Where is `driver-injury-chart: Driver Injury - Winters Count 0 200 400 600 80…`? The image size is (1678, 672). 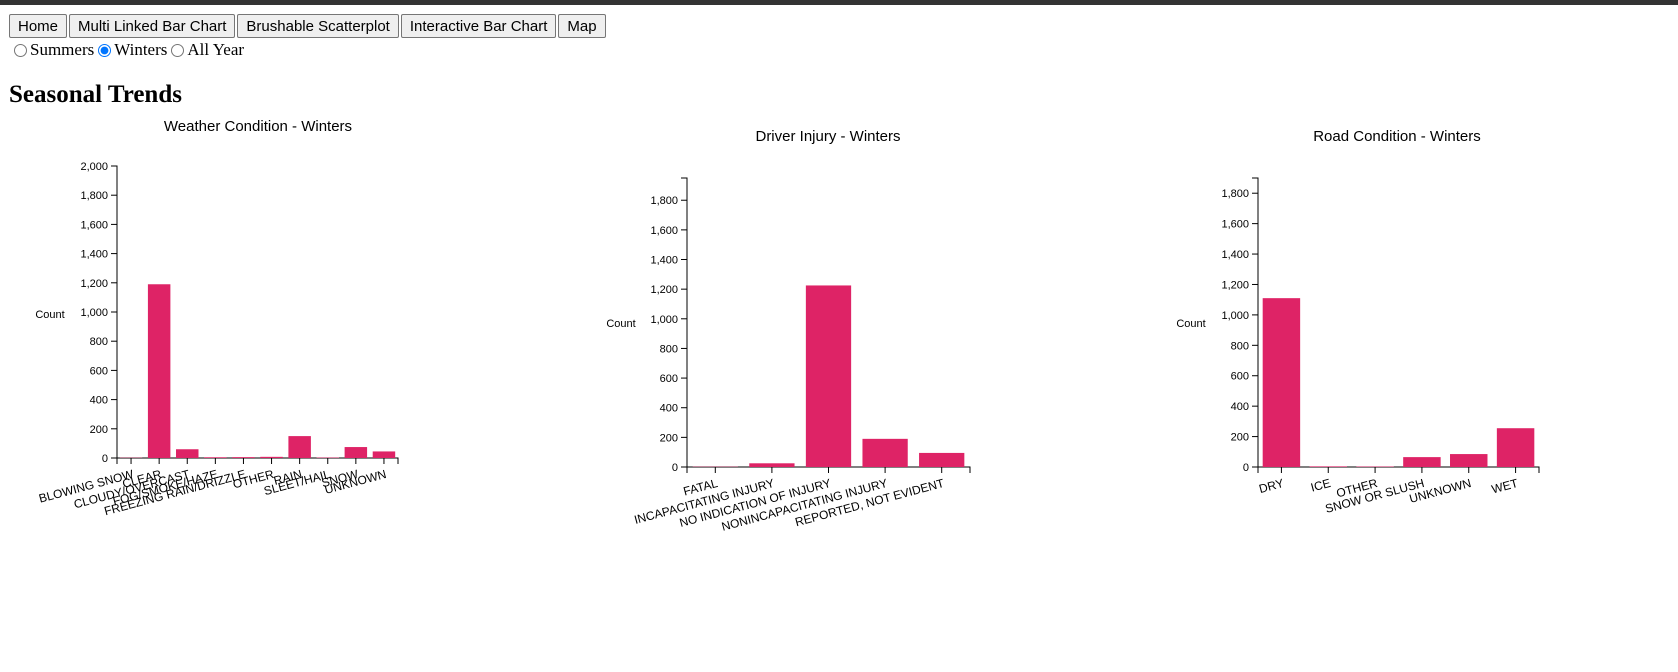 driver-injury-chart: Driver Injury - Winters Count 0 200 400 600 80… is located at coordinates (788, 331).